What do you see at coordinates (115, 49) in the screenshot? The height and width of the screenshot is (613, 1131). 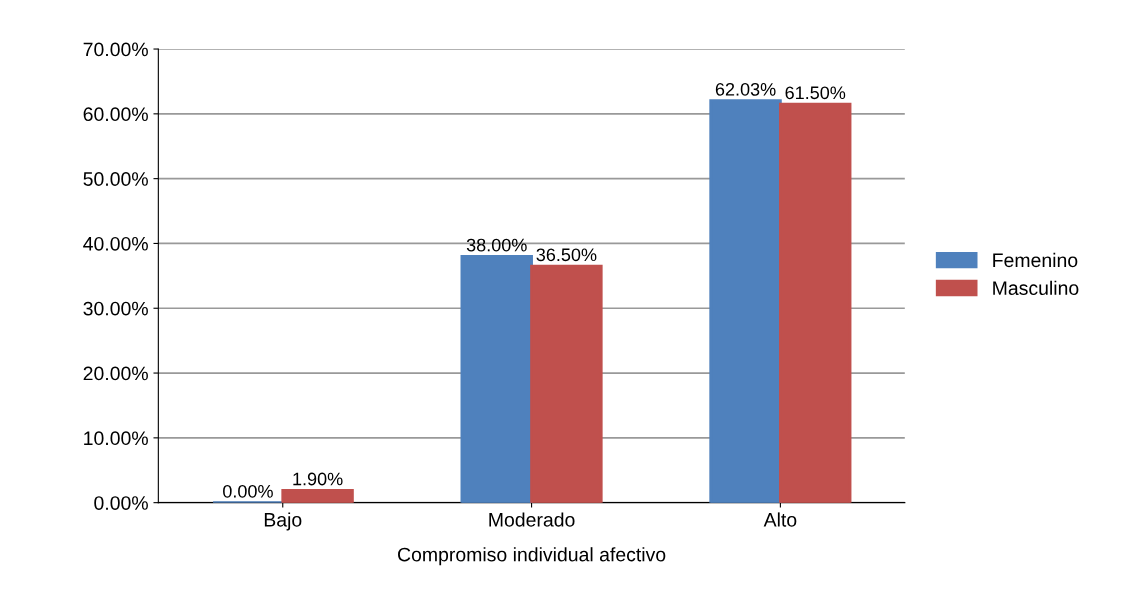 I see `y-tick-label: 70.00%` at bounding box center [115, 49].